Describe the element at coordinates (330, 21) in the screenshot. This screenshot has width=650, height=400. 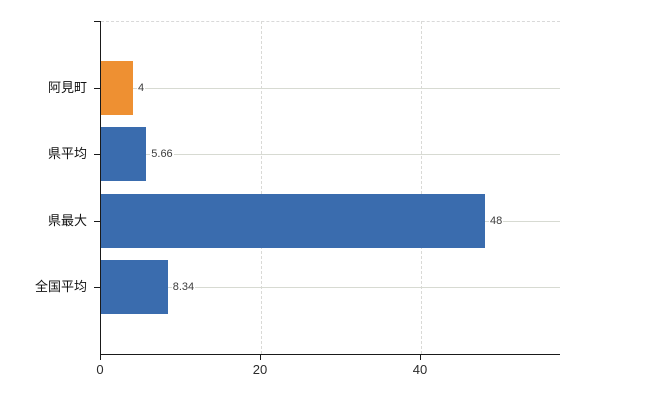
I see `plot-top-dashed-border` at that location.